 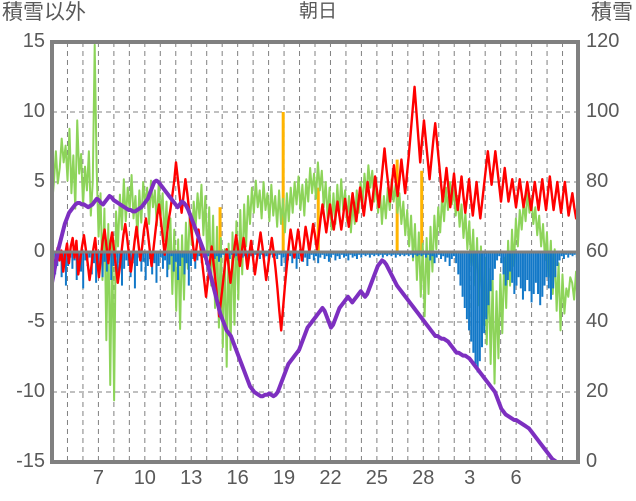 What do you see at coordinates (612, 12) in the screenshot?
I see `right-axis-title: 積雪` at bounding box center [612, 12].